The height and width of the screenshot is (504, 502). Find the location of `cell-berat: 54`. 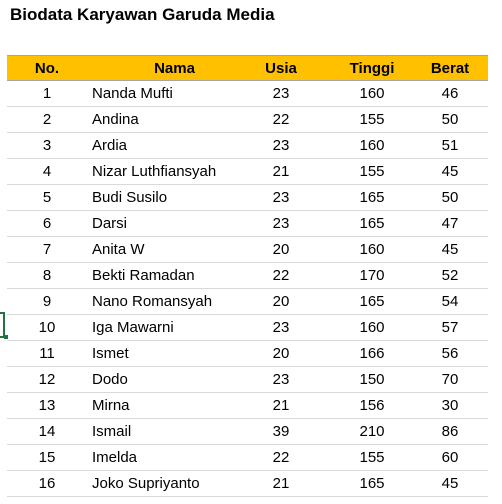

cell-berat: 54 is located at coordinates (450, 301).